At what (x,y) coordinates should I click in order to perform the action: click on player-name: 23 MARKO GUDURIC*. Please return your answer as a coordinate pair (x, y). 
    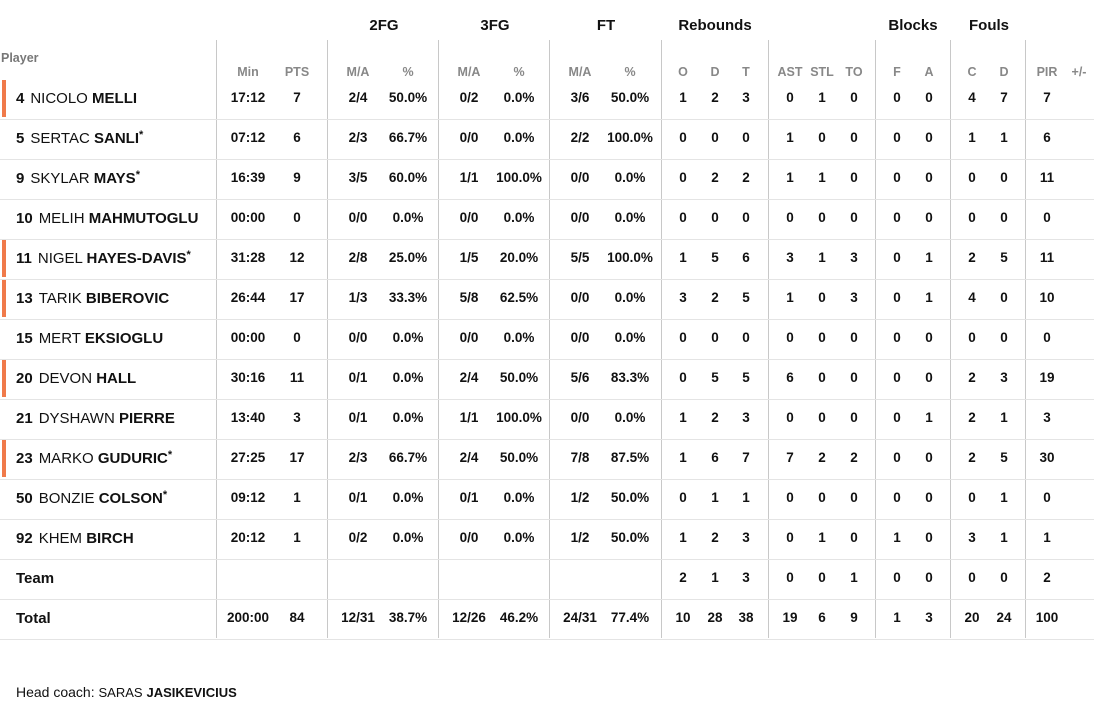
    Looking at the image, I should click on (94, 458).